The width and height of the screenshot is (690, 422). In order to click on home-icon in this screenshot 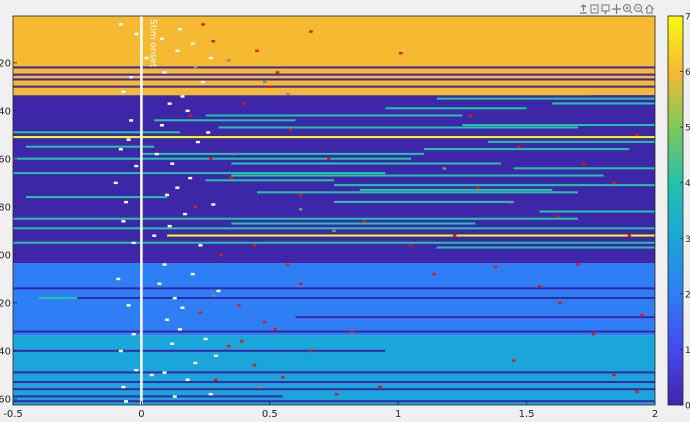, I will do `click(649, 9)`.